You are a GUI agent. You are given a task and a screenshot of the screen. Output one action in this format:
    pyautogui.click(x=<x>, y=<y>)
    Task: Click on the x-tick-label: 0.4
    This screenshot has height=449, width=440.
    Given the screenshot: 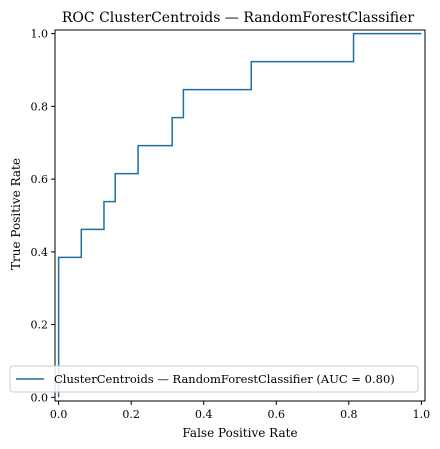 What is the action you would take?
    pyautogui.click(x=204, y=414)
    